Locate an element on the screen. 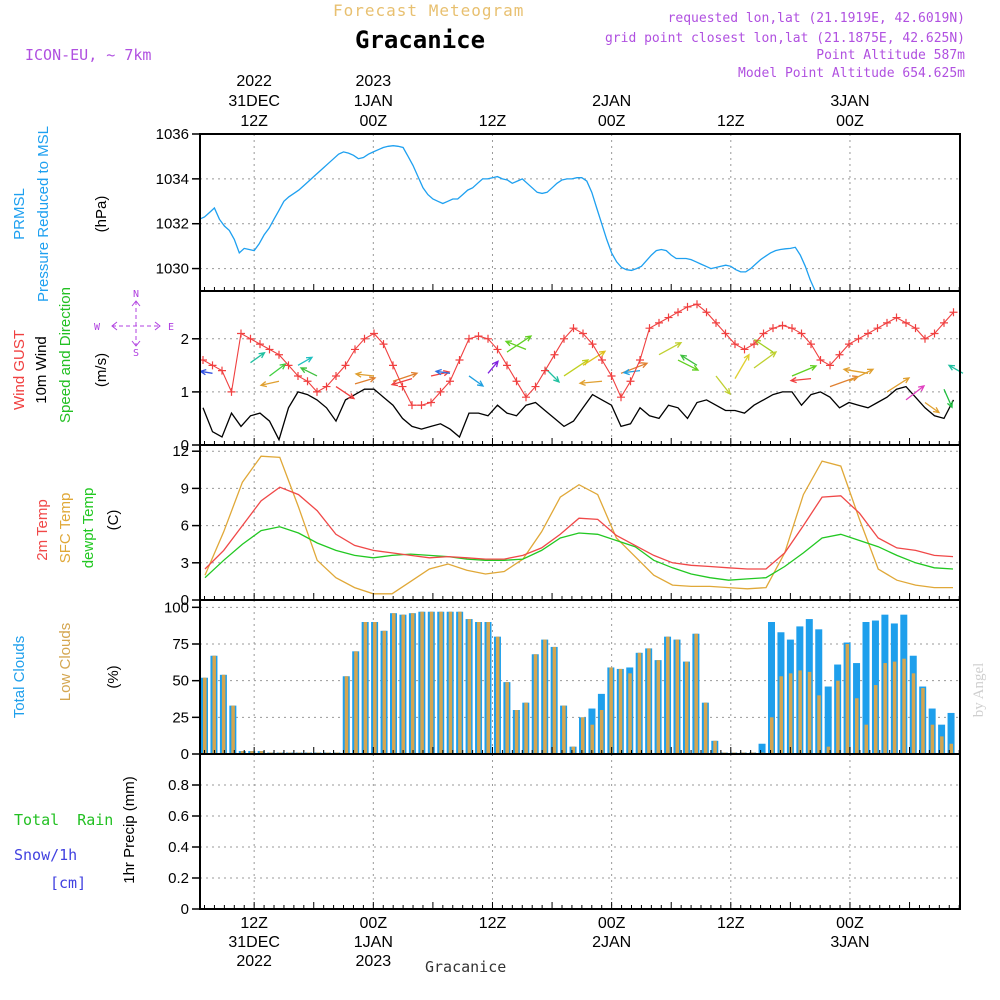 This screenshot has width=1000, height=1000. wind-gust-line is located at coordinates (578, 354).